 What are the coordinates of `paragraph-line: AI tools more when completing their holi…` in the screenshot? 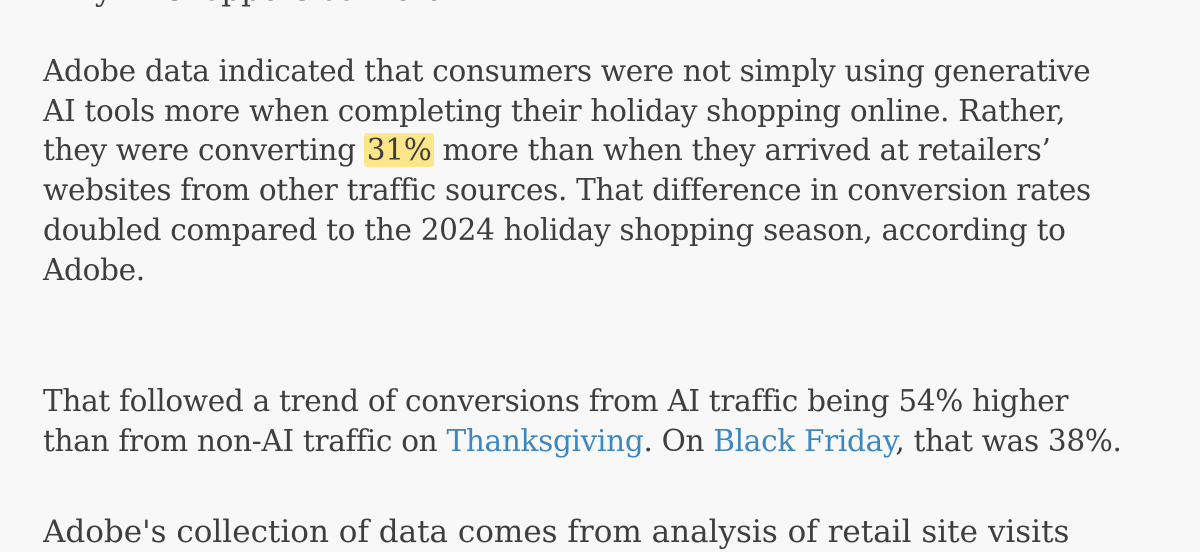 It's located at (554, 110).